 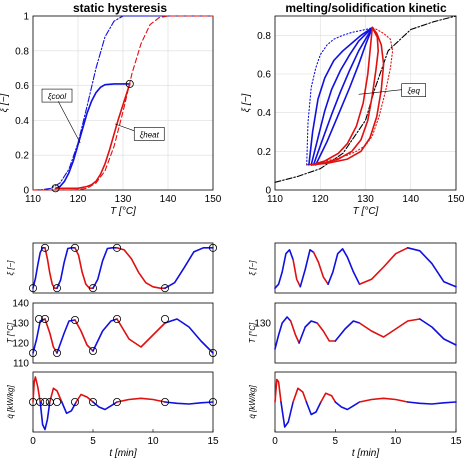 I want to click on x-tick-label: 130, so click(x=365, y=199).